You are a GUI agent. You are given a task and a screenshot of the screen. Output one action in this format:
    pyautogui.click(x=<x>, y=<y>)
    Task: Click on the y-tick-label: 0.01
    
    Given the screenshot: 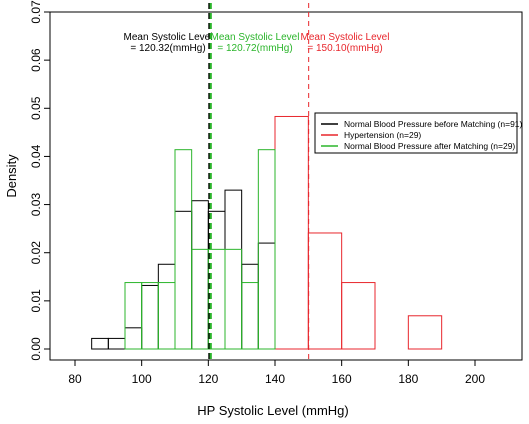 What is the action you would take?
    pyautogui.click(x=36, y=301)
    